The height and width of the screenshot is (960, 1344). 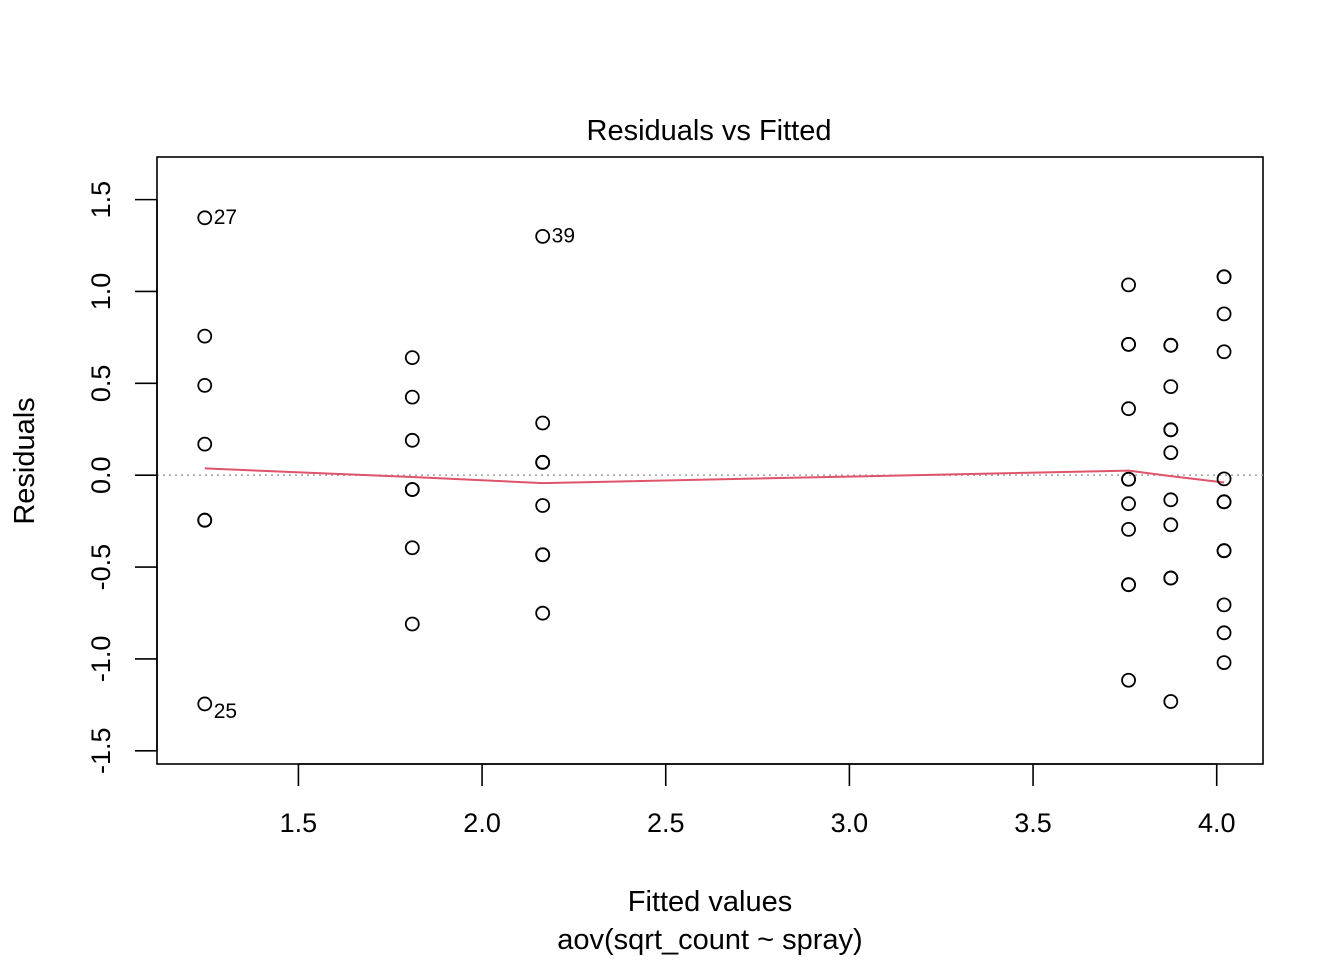 I want to click on y-tick-label: 1.5, so click(x=101, y=200).